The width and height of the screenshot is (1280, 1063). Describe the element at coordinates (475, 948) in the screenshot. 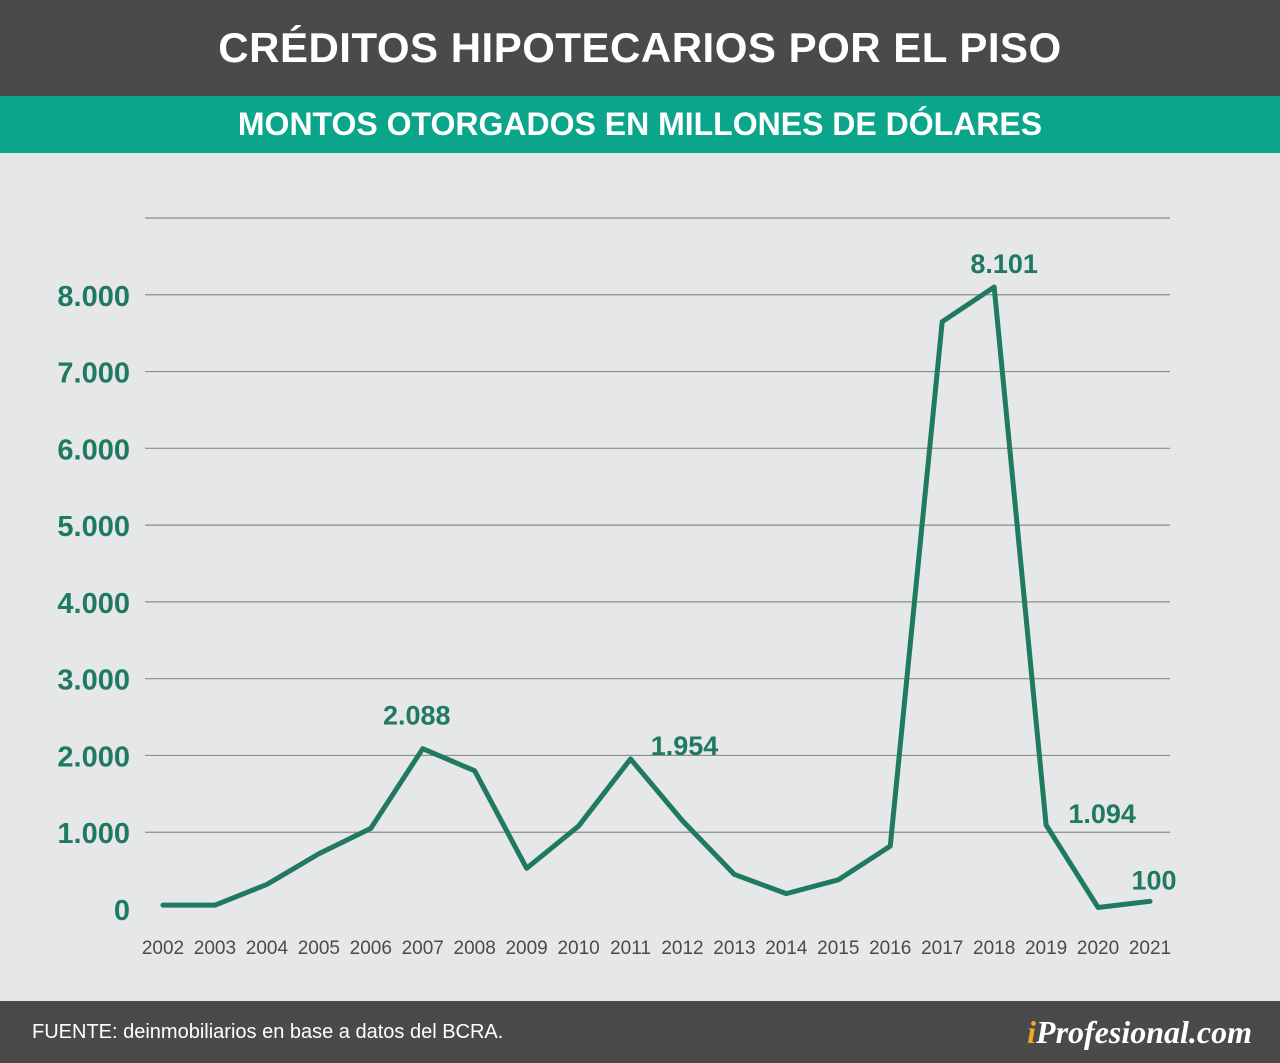

I see `x-tick-label: 2008` at that location.